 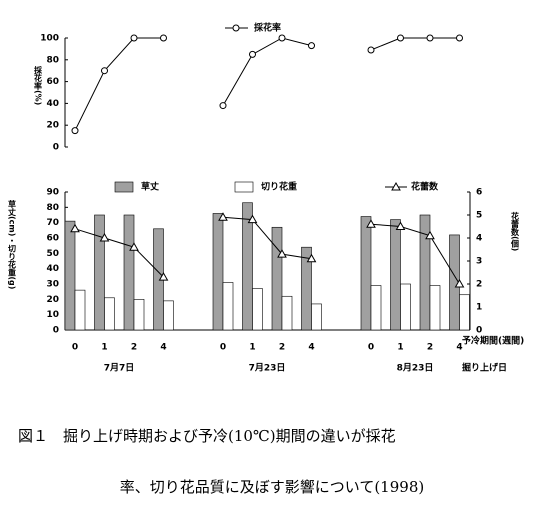 What do you see at coordinates (272, 487) in the screenshot?
I see `caption: 率、切り花品質に及ぼす影響について(1998)` at bounding box center [272, 487].